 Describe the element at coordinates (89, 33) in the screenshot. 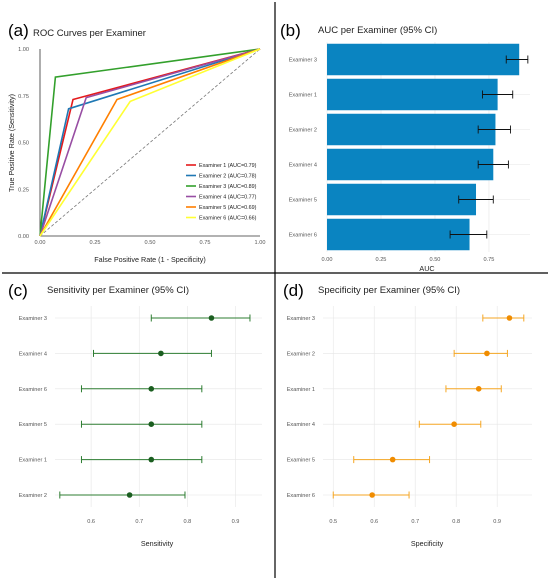

I see `panel-a-title: ROC Curves per Examiner` at that location.